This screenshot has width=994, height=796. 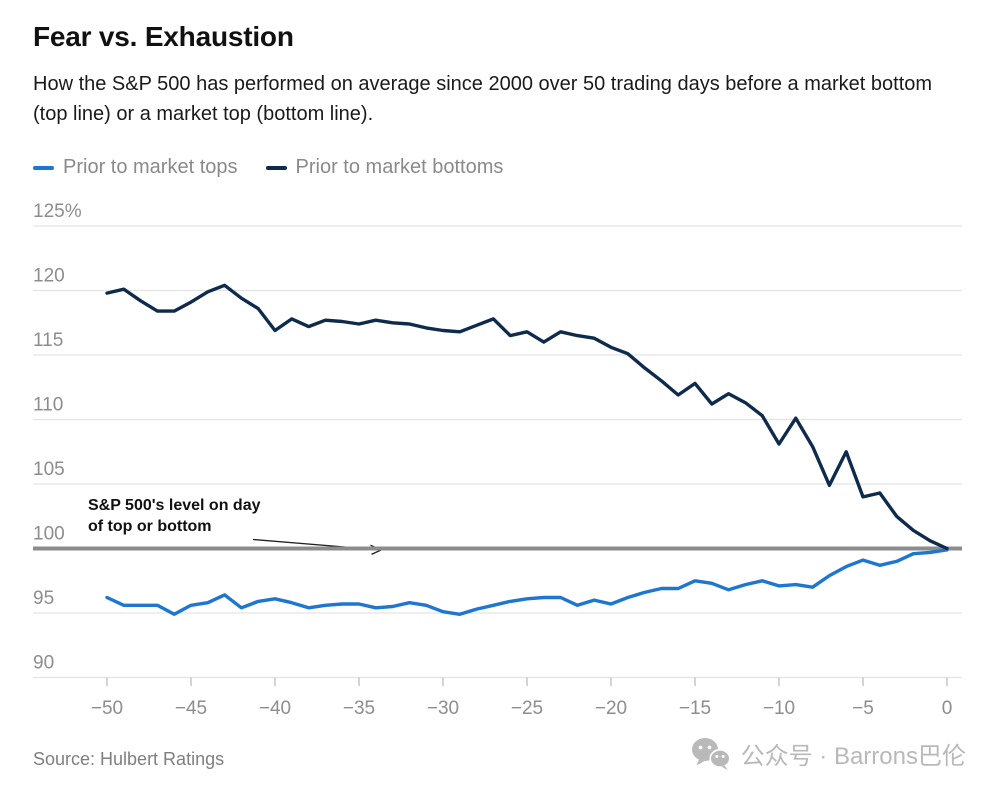 I want to click on reference-line-annotation: S&P 500's level on day of top or bottom, so click(x=174, y=516).